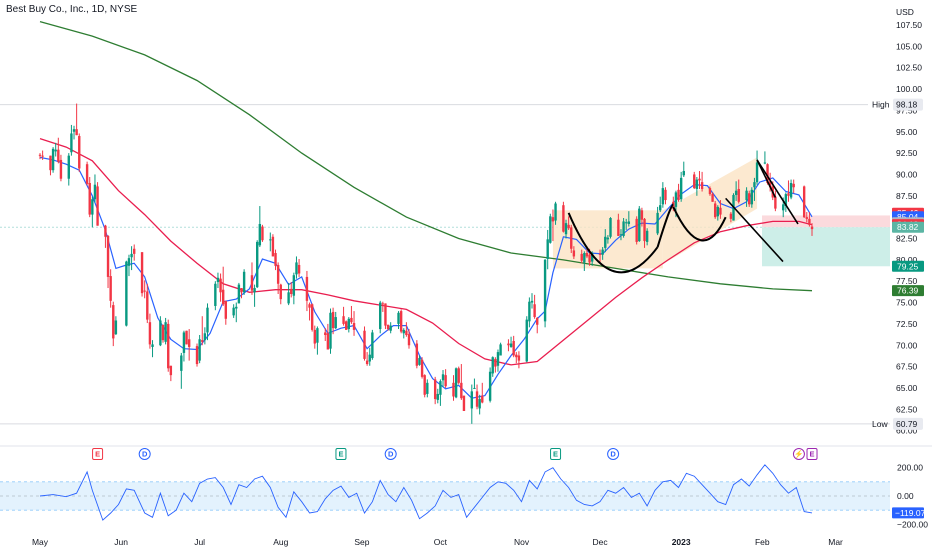  Describe the element at coordinates (908, 227) in the screenshot. I see `price-tag-value: 83.82` at that location.